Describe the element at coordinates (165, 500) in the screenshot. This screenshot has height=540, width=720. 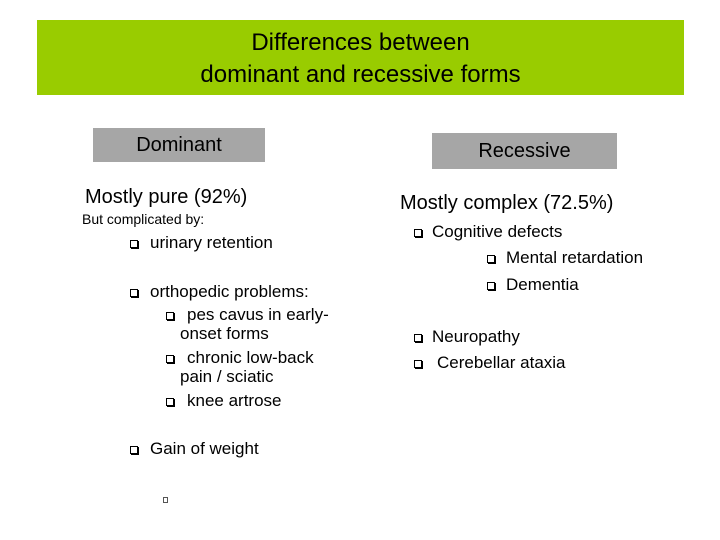
I see `empty-bullet` at that location.